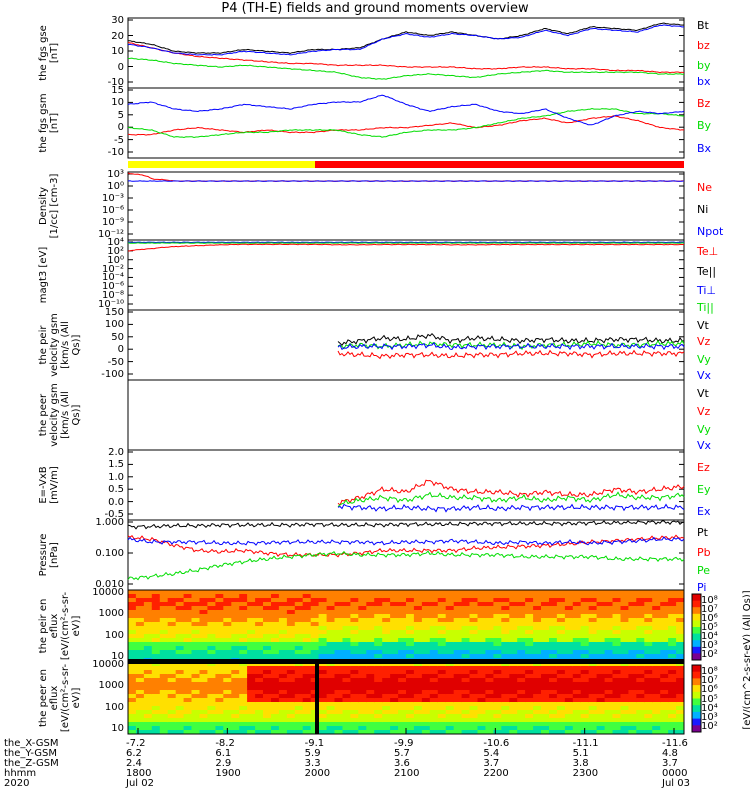 This screenshot has height=800, width=750. I want to click on colorbar-segment, so click(696, 709).